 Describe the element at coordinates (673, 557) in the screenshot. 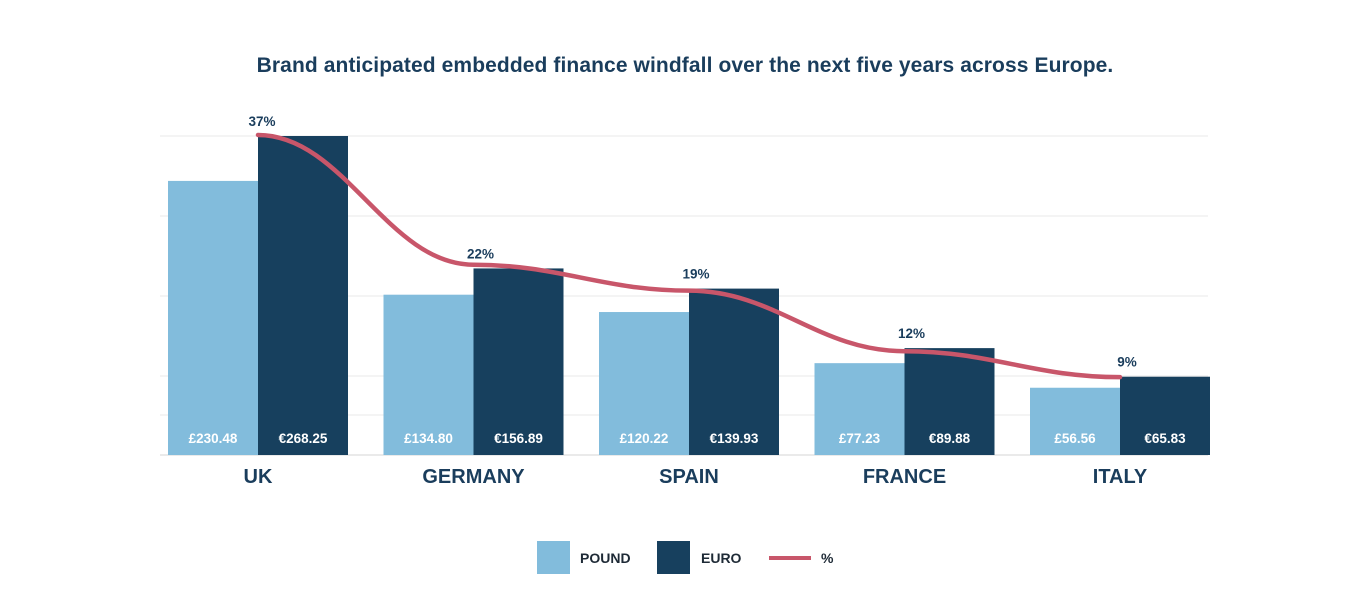

I see `legend-swatch-euro` at that location.